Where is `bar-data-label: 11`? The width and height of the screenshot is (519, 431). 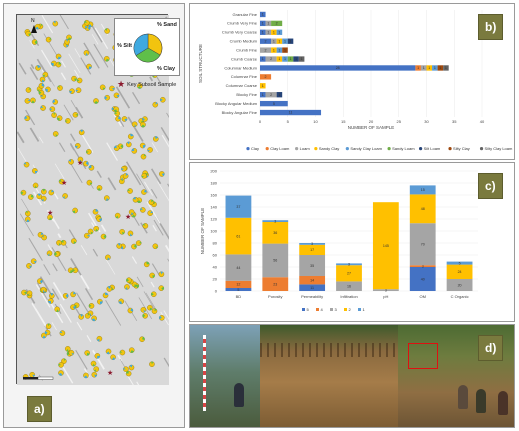 bar-data-label: 11 is located at coordinates (312, 288).